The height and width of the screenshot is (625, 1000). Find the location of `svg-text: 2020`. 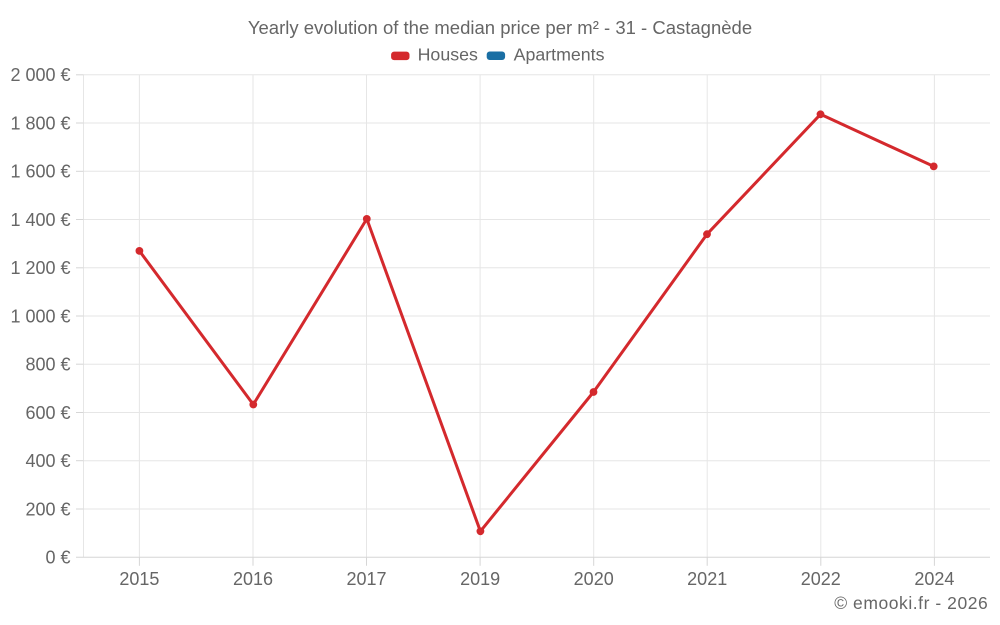

svg-text: 2020 is located at coordinates (594, 579).